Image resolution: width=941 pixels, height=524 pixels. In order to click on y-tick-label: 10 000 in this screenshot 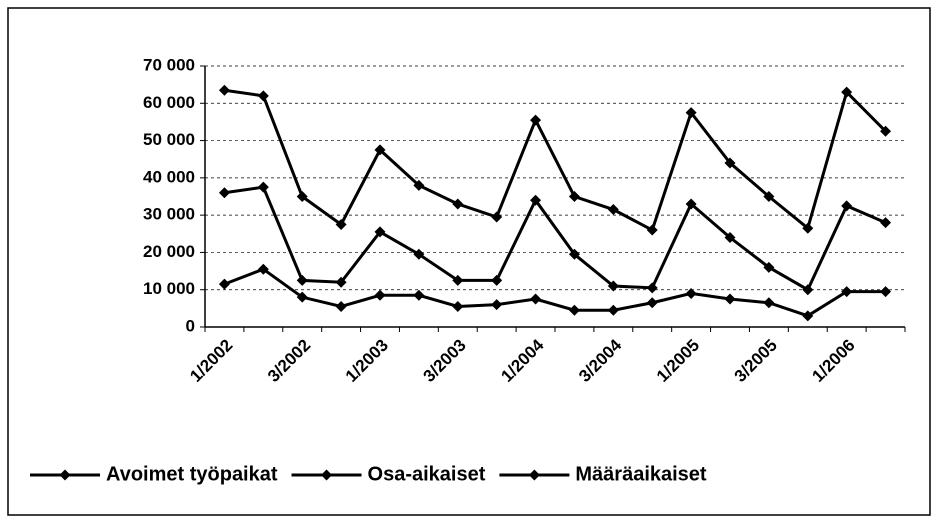, I will do `click(169, 288)`.